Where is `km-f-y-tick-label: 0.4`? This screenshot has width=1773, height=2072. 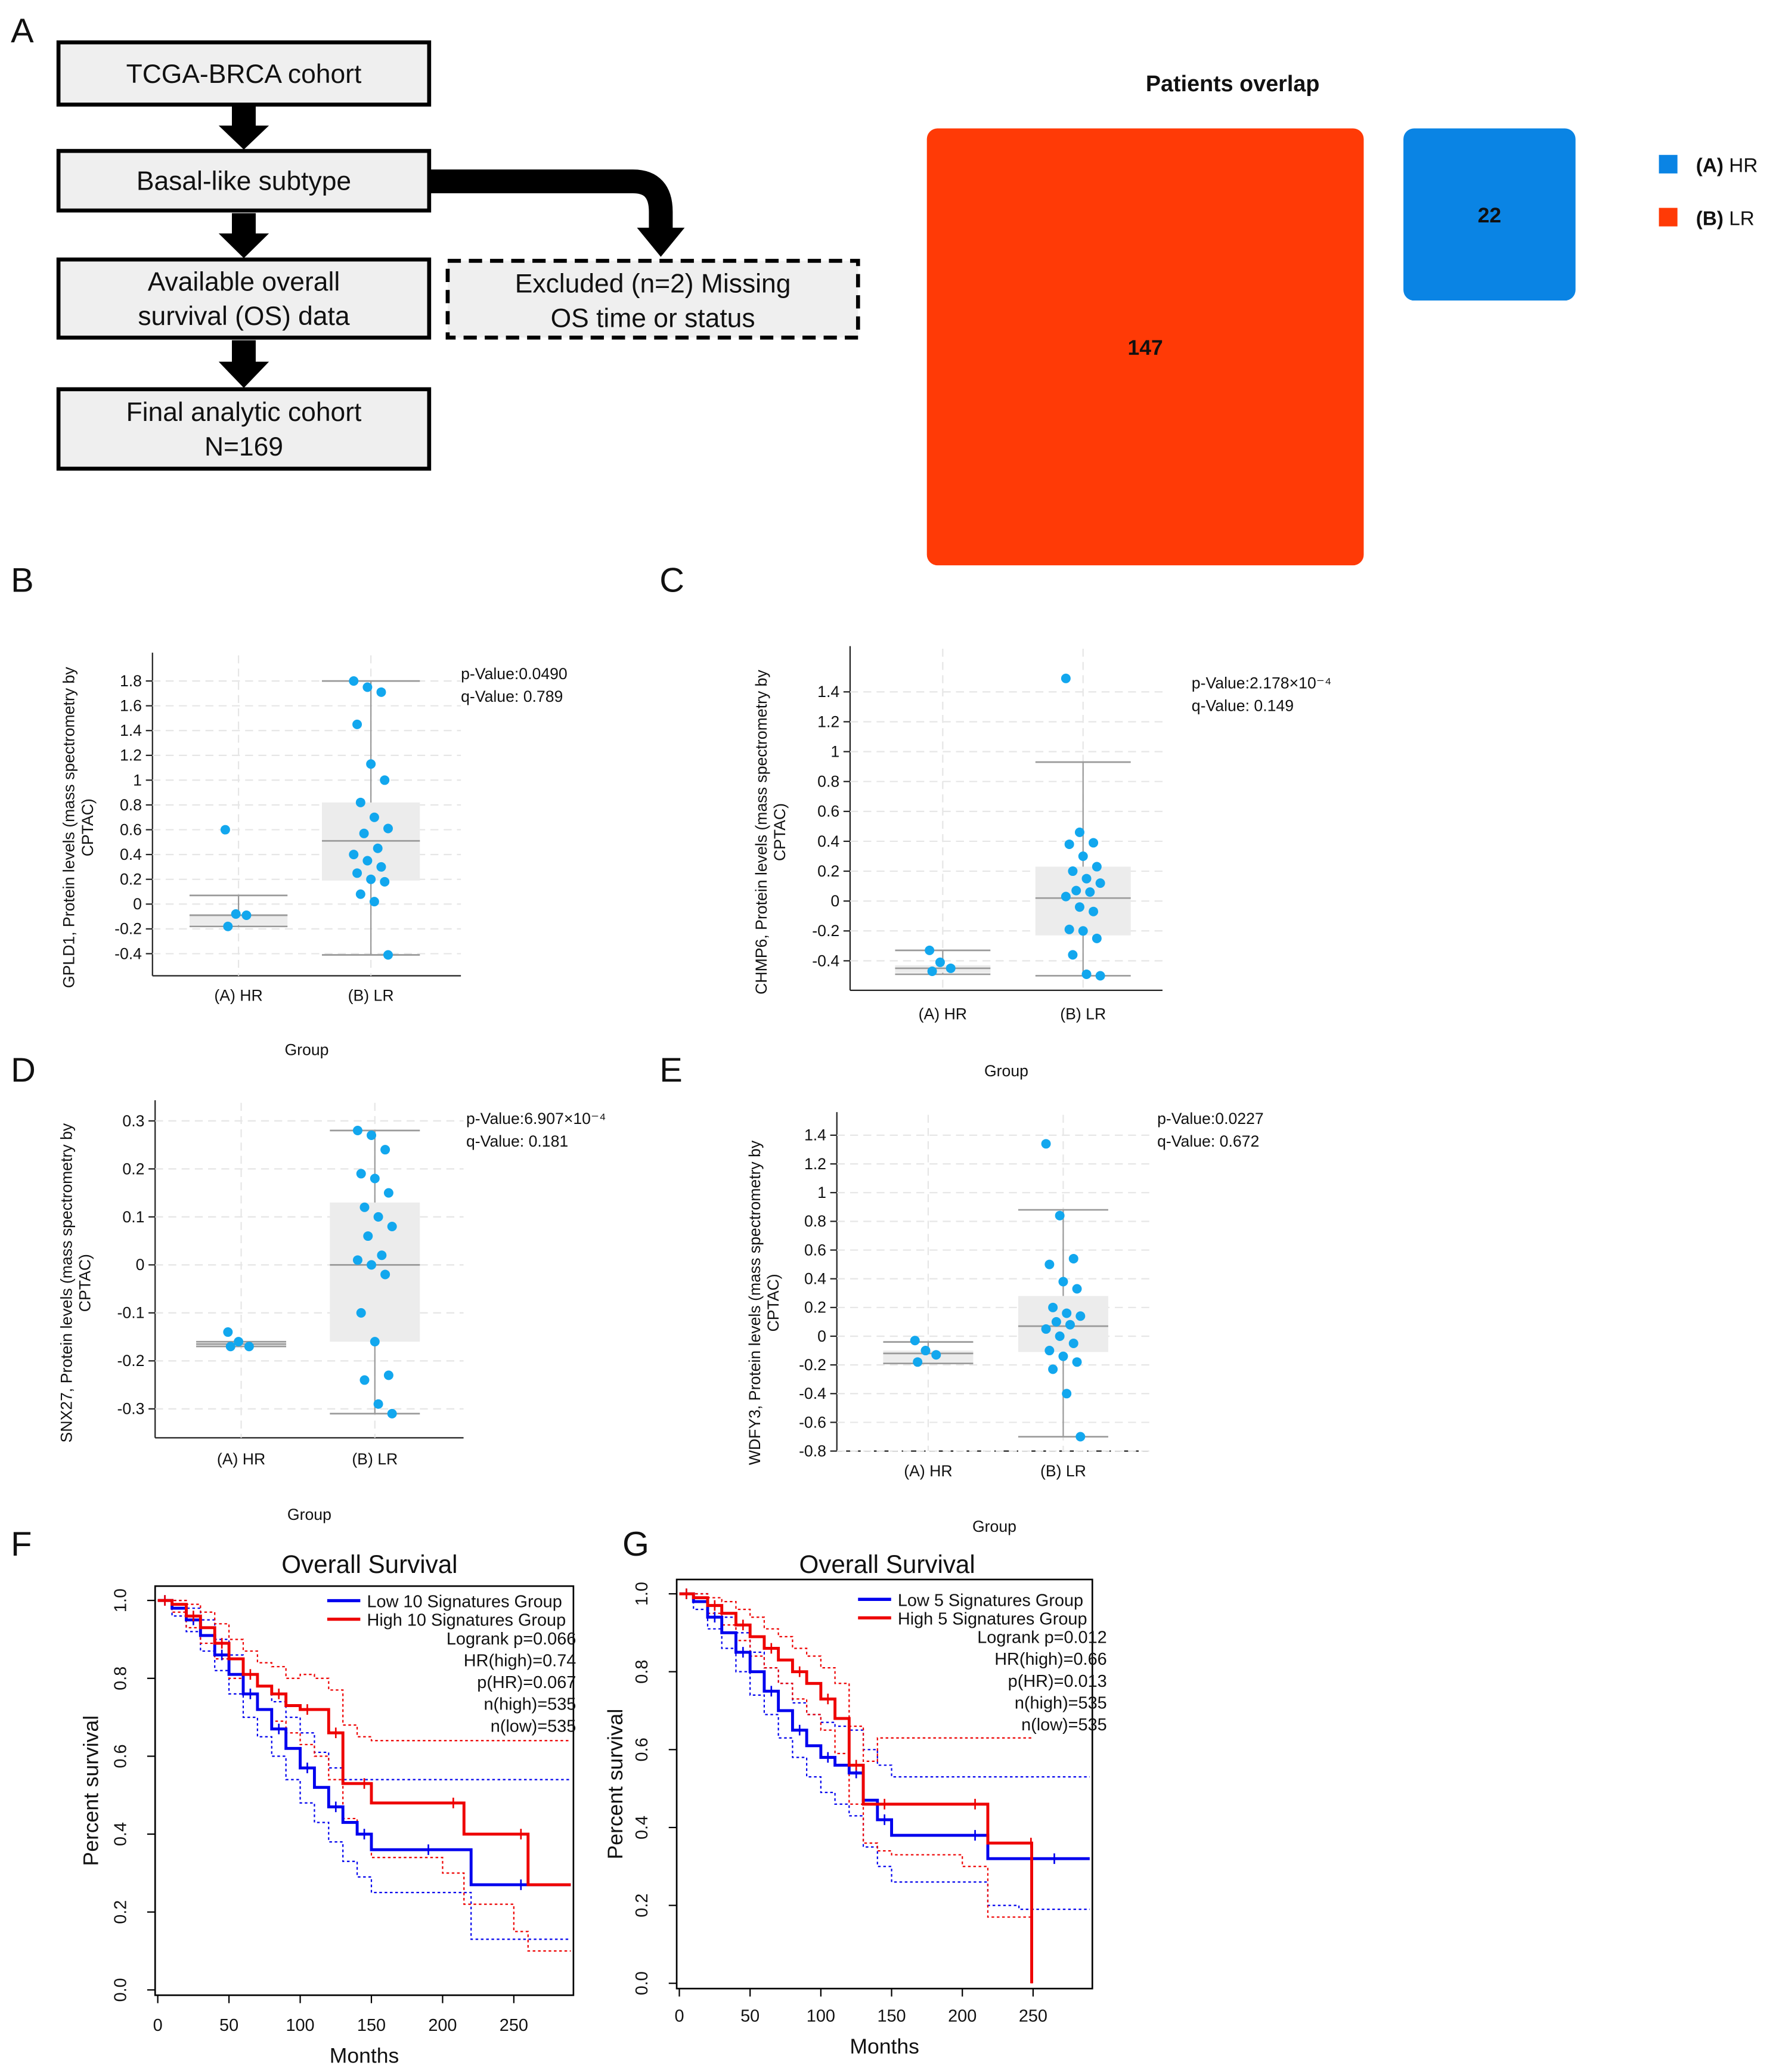
km-f-y-tick-label: 0.4 is located at coordinates (120, 1834).